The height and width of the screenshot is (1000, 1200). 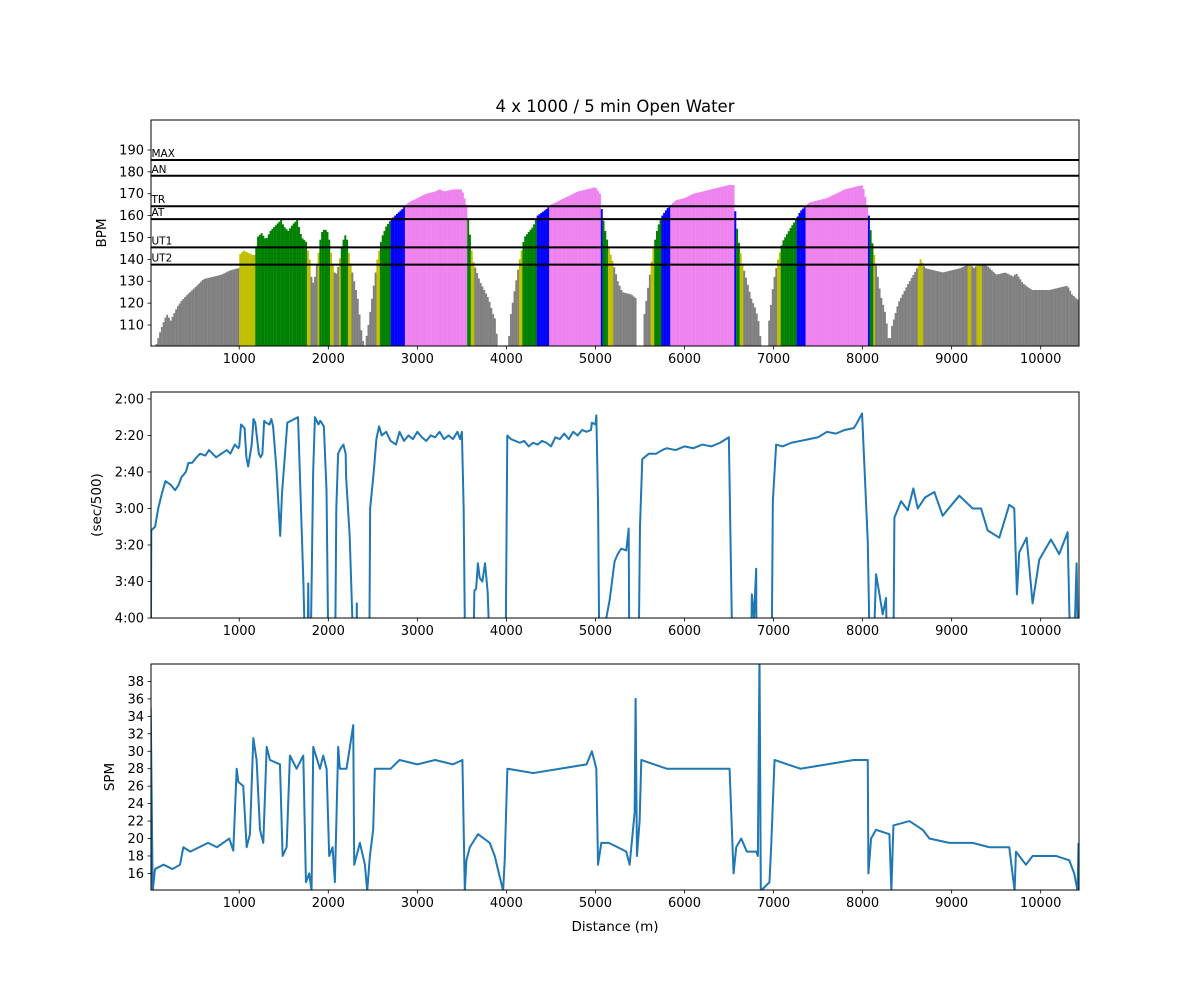 I want to click on x-tick-label: 10000, so click(x=1040, y=359).